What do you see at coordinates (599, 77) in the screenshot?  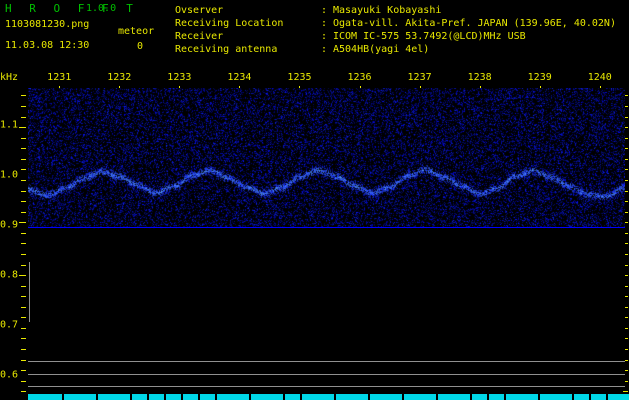 I see `x-tick-label: 1240` at bounding box center [599, 77].